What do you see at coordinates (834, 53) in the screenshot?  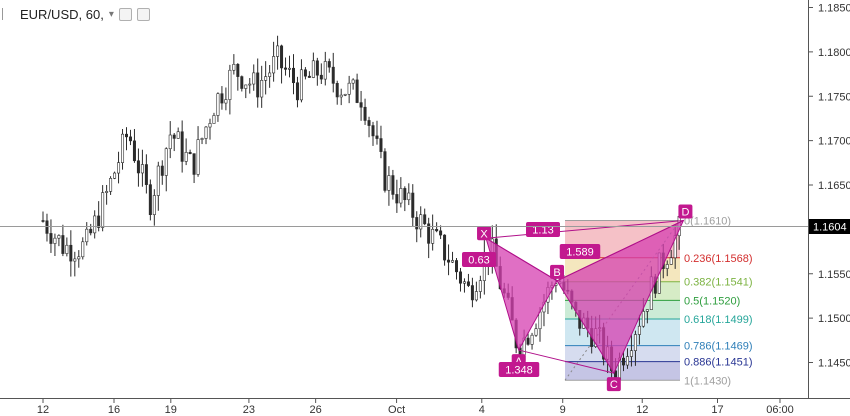 I see `y-tick-label: 1.1800` at bounding box center [834, 53].